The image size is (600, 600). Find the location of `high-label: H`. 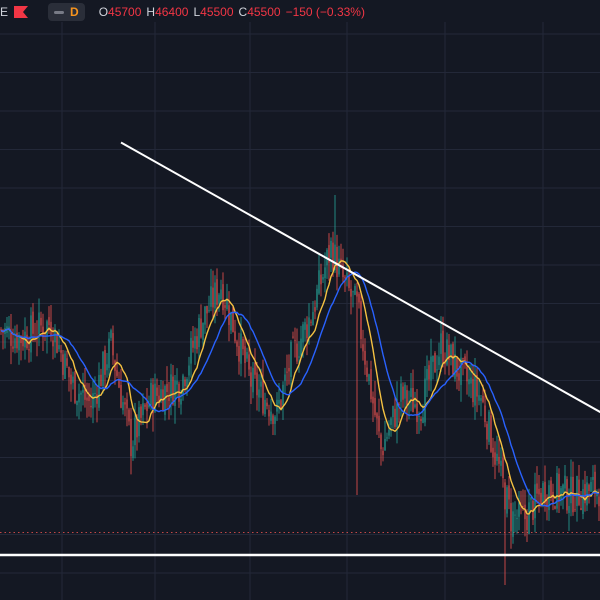

high-label: H is located at coordinates (151, 12).